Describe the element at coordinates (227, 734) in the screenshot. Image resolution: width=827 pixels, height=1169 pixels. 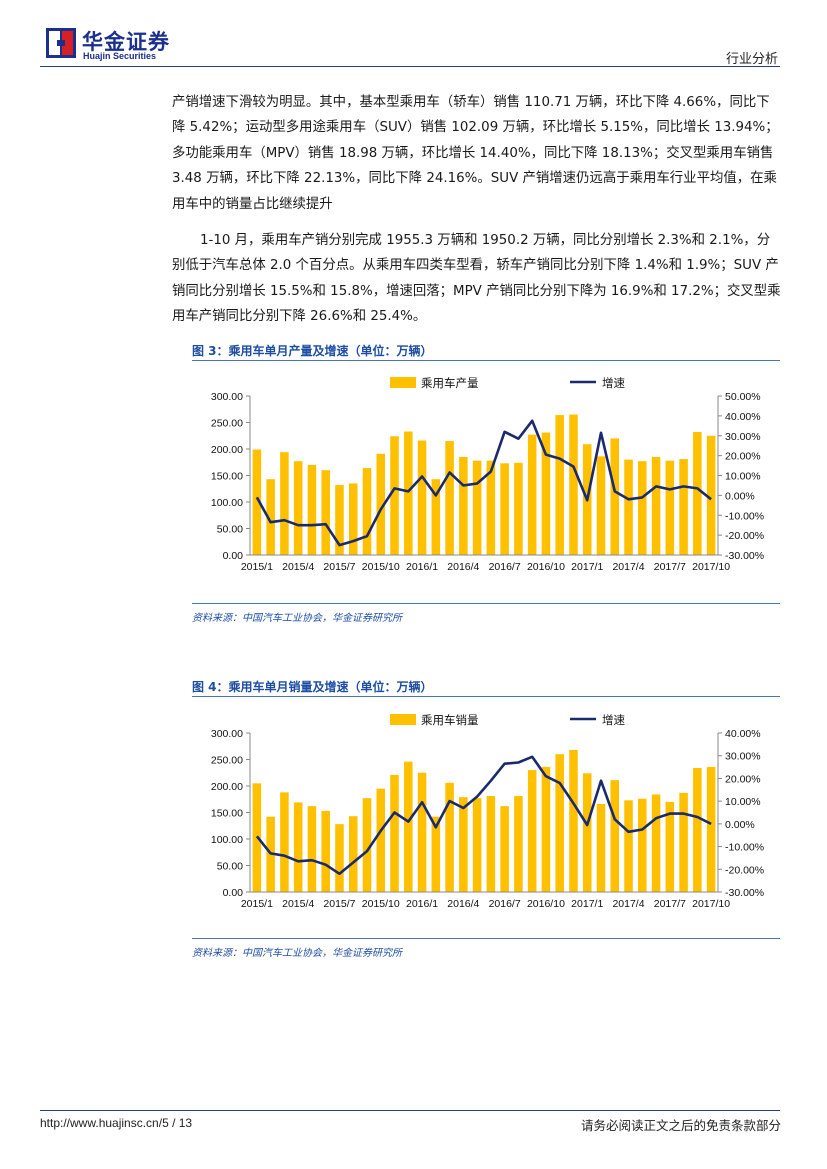
I see `left-tick-label: 300.00` at that location.